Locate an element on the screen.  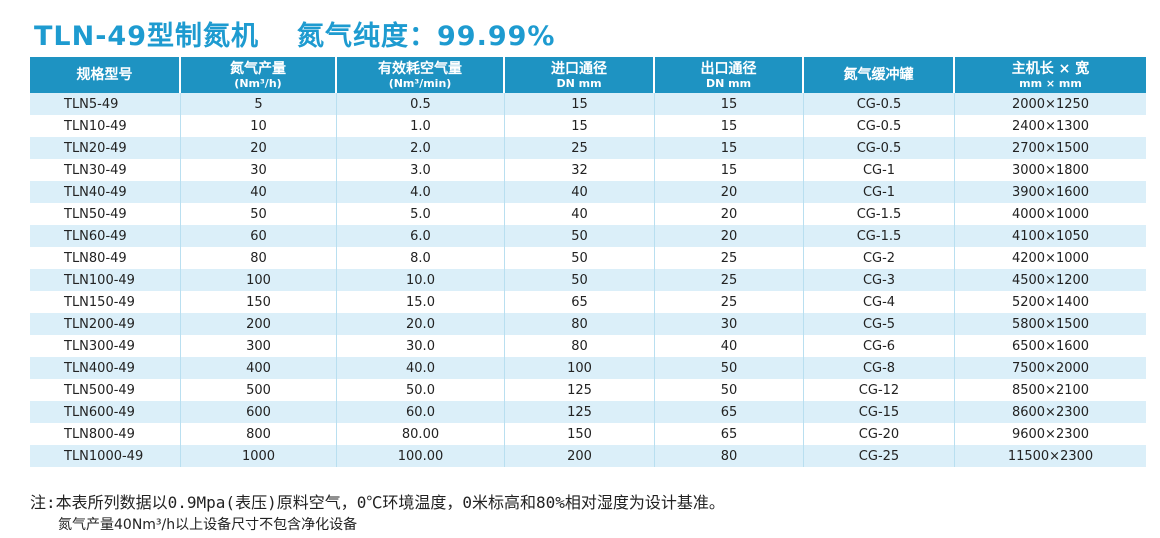
table-cell: TLN10-49 is located at coordinates (105, 126).